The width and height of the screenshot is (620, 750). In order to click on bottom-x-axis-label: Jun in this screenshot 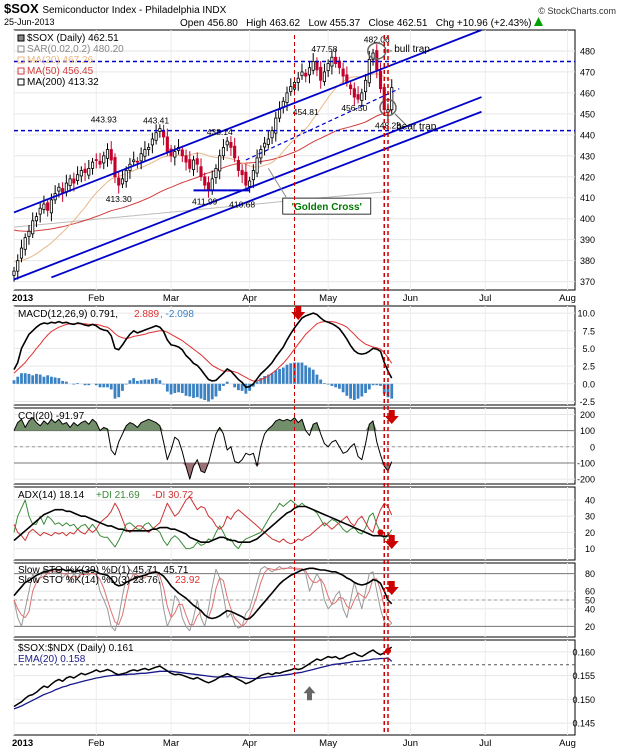, I will do `click(410, 743)`.